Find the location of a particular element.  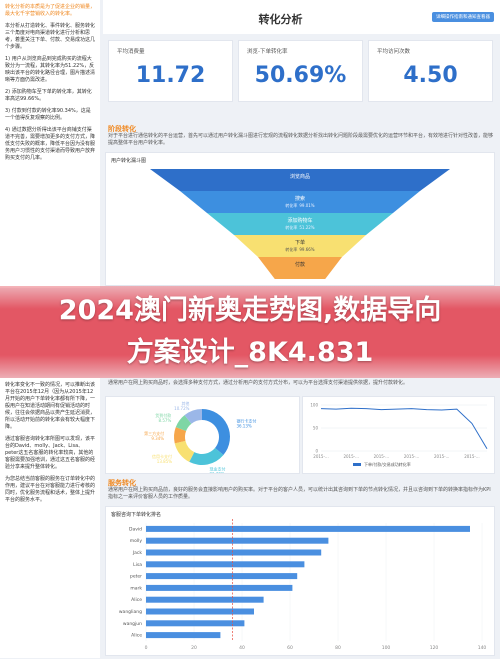

rate-value: 99.01% is located at coordinates (306, 205).